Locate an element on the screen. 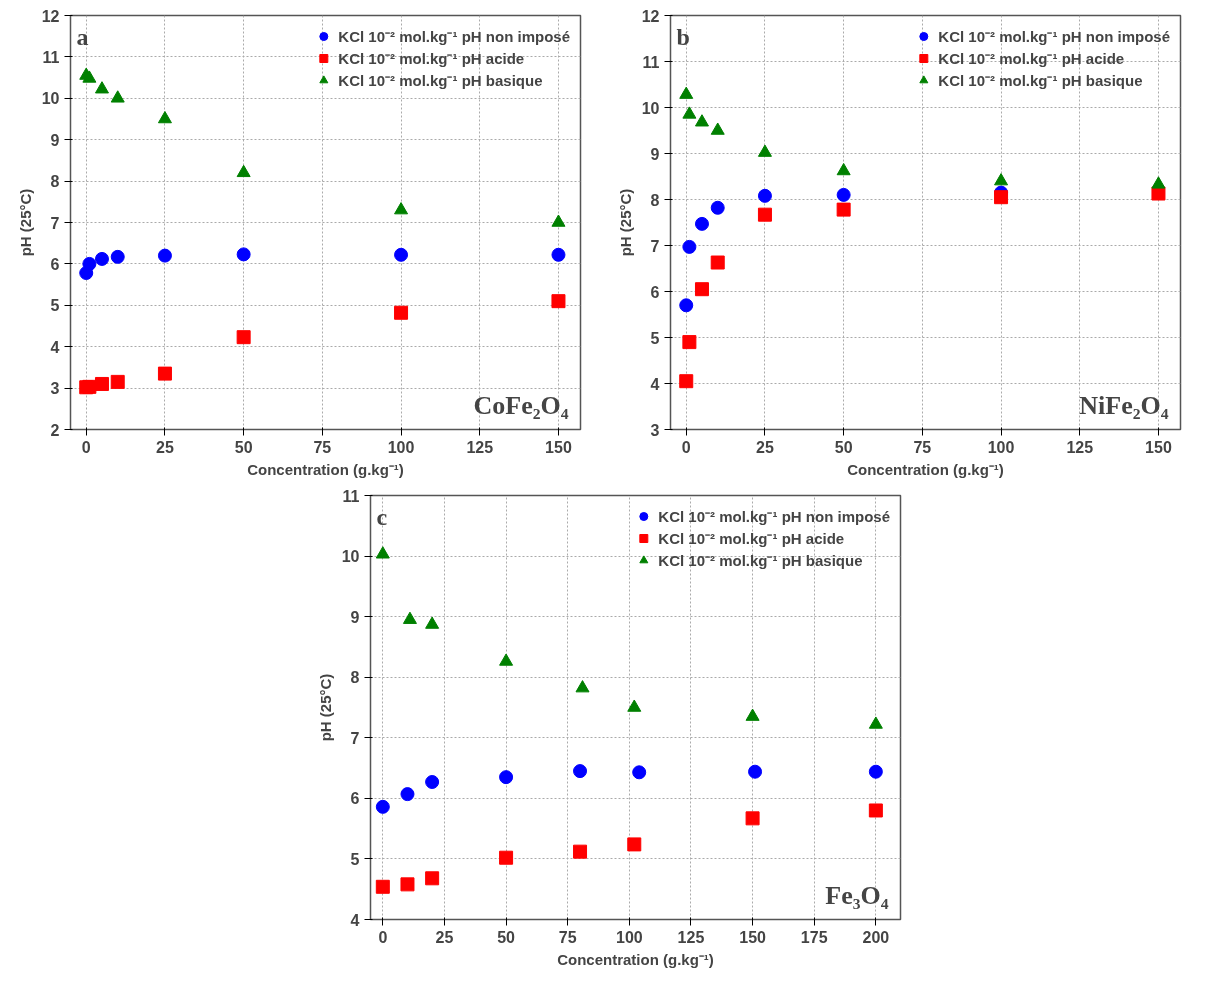 This screenshot has height=996, width=1210. x-tick-label: 175 is located at coordinates (814, 937).